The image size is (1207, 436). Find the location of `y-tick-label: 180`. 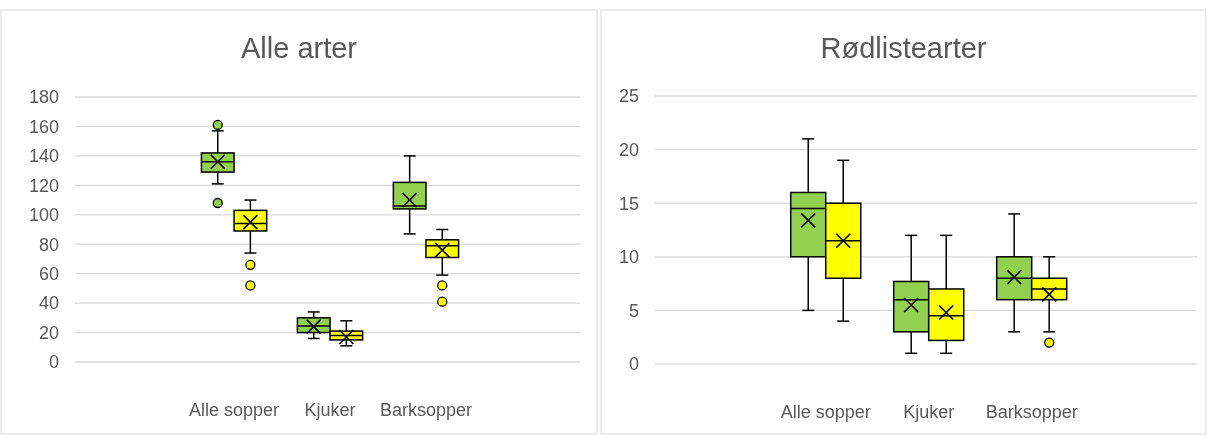

y-tick-label: 180 is located at coordinates (43, 97).